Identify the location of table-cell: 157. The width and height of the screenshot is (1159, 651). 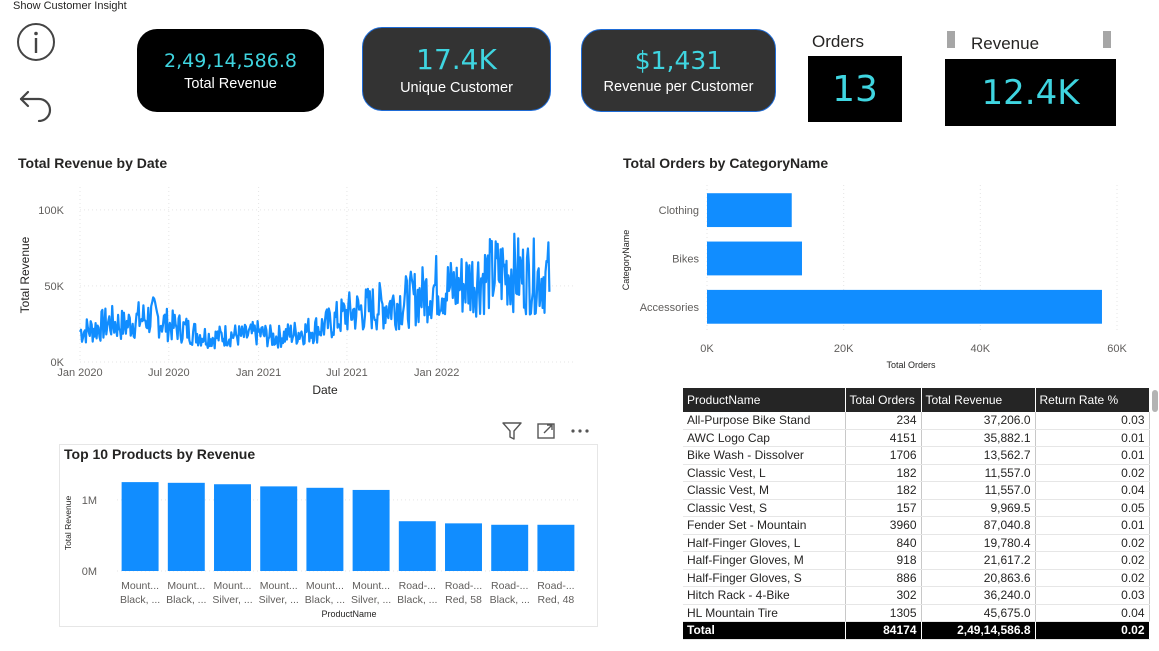
(883, 508).